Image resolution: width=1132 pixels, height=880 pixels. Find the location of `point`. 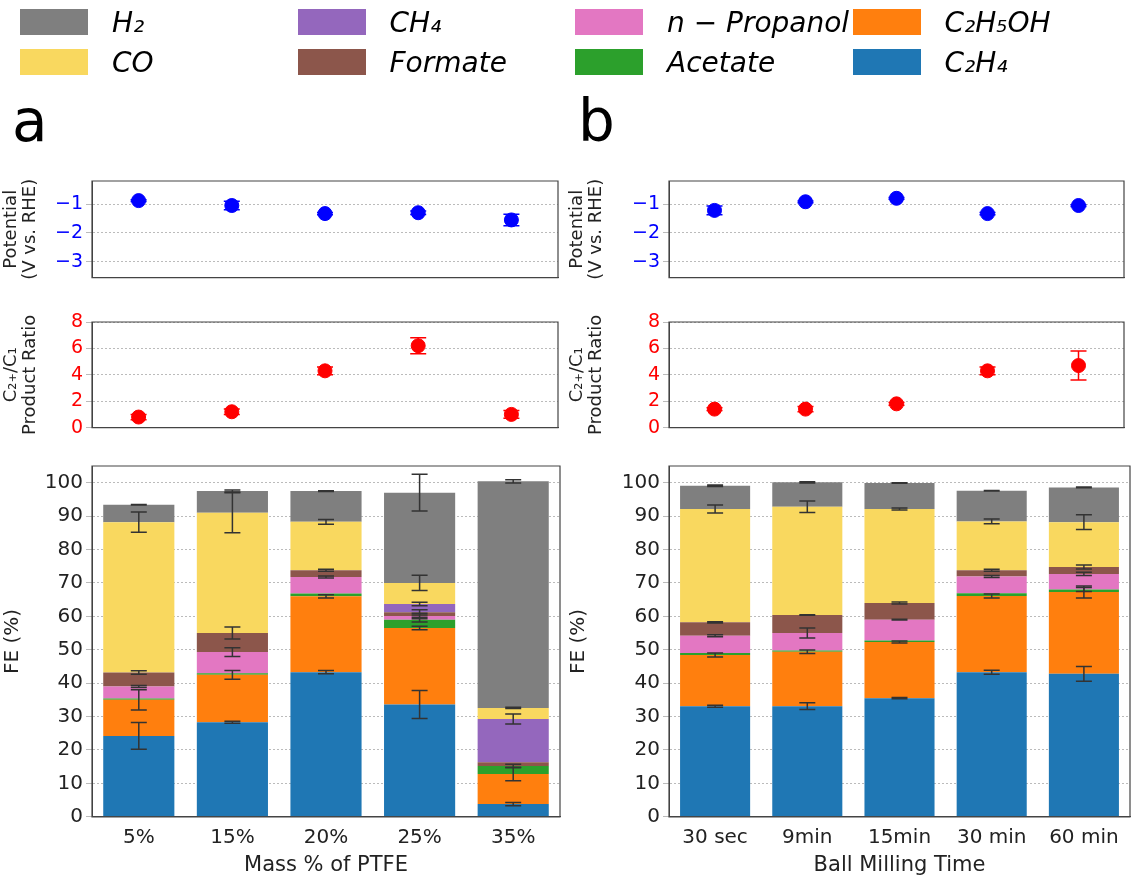

point is located at coordinates (1078, 366).